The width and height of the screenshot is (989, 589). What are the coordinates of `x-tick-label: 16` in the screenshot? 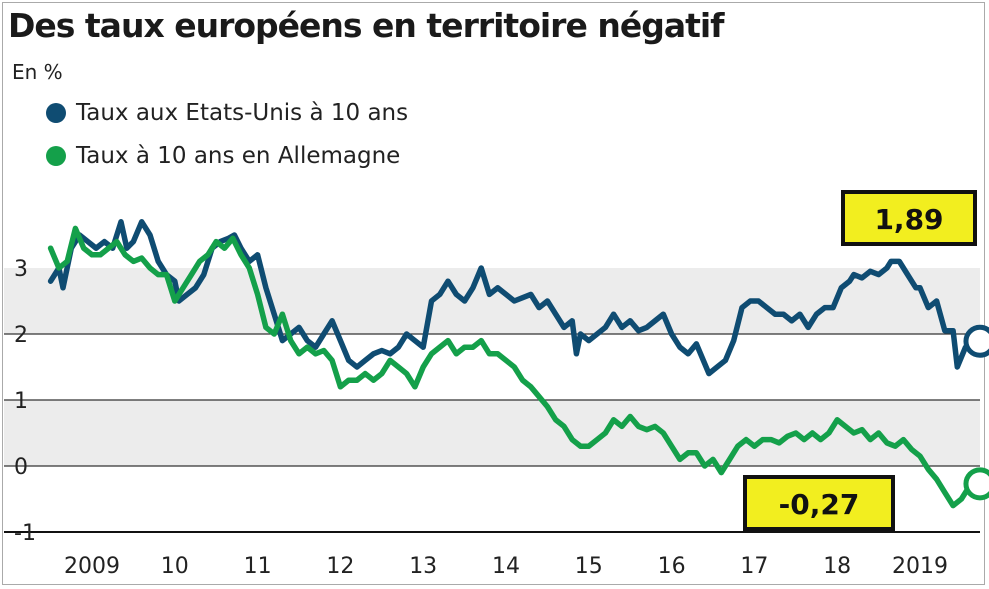 It's located at (672, 566).